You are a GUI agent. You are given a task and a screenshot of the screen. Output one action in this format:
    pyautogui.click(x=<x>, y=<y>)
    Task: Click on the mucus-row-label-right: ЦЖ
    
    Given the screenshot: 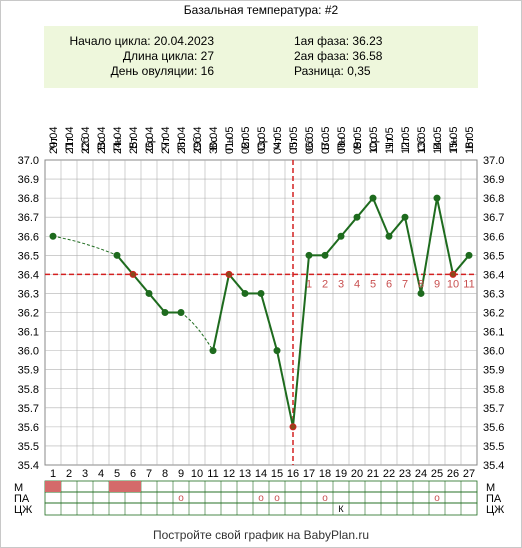 What is the action you would take?
    pyautogui.click(x=495, y=510)
    